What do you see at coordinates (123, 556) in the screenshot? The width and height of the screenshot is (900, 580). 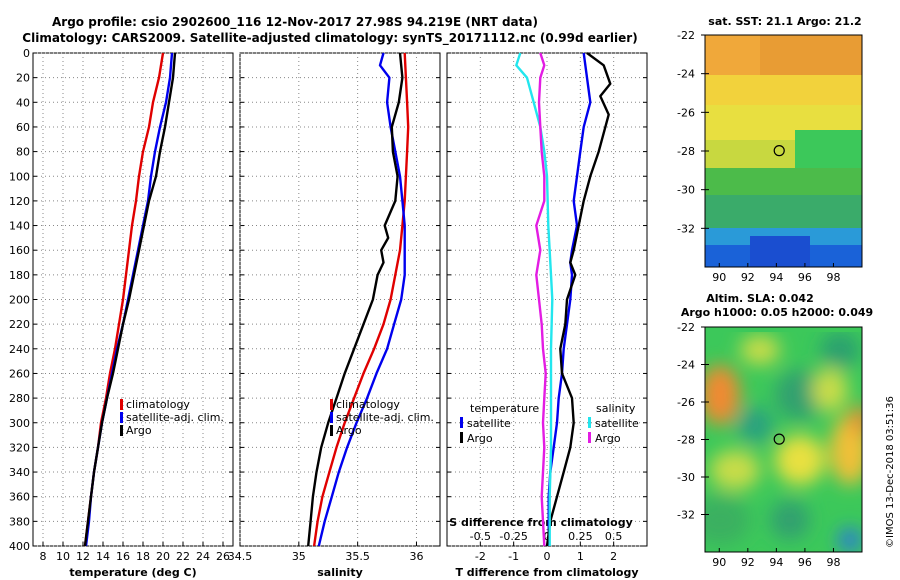 I see `temperature-xtick-label: 16` at bounding box center [123, 556].